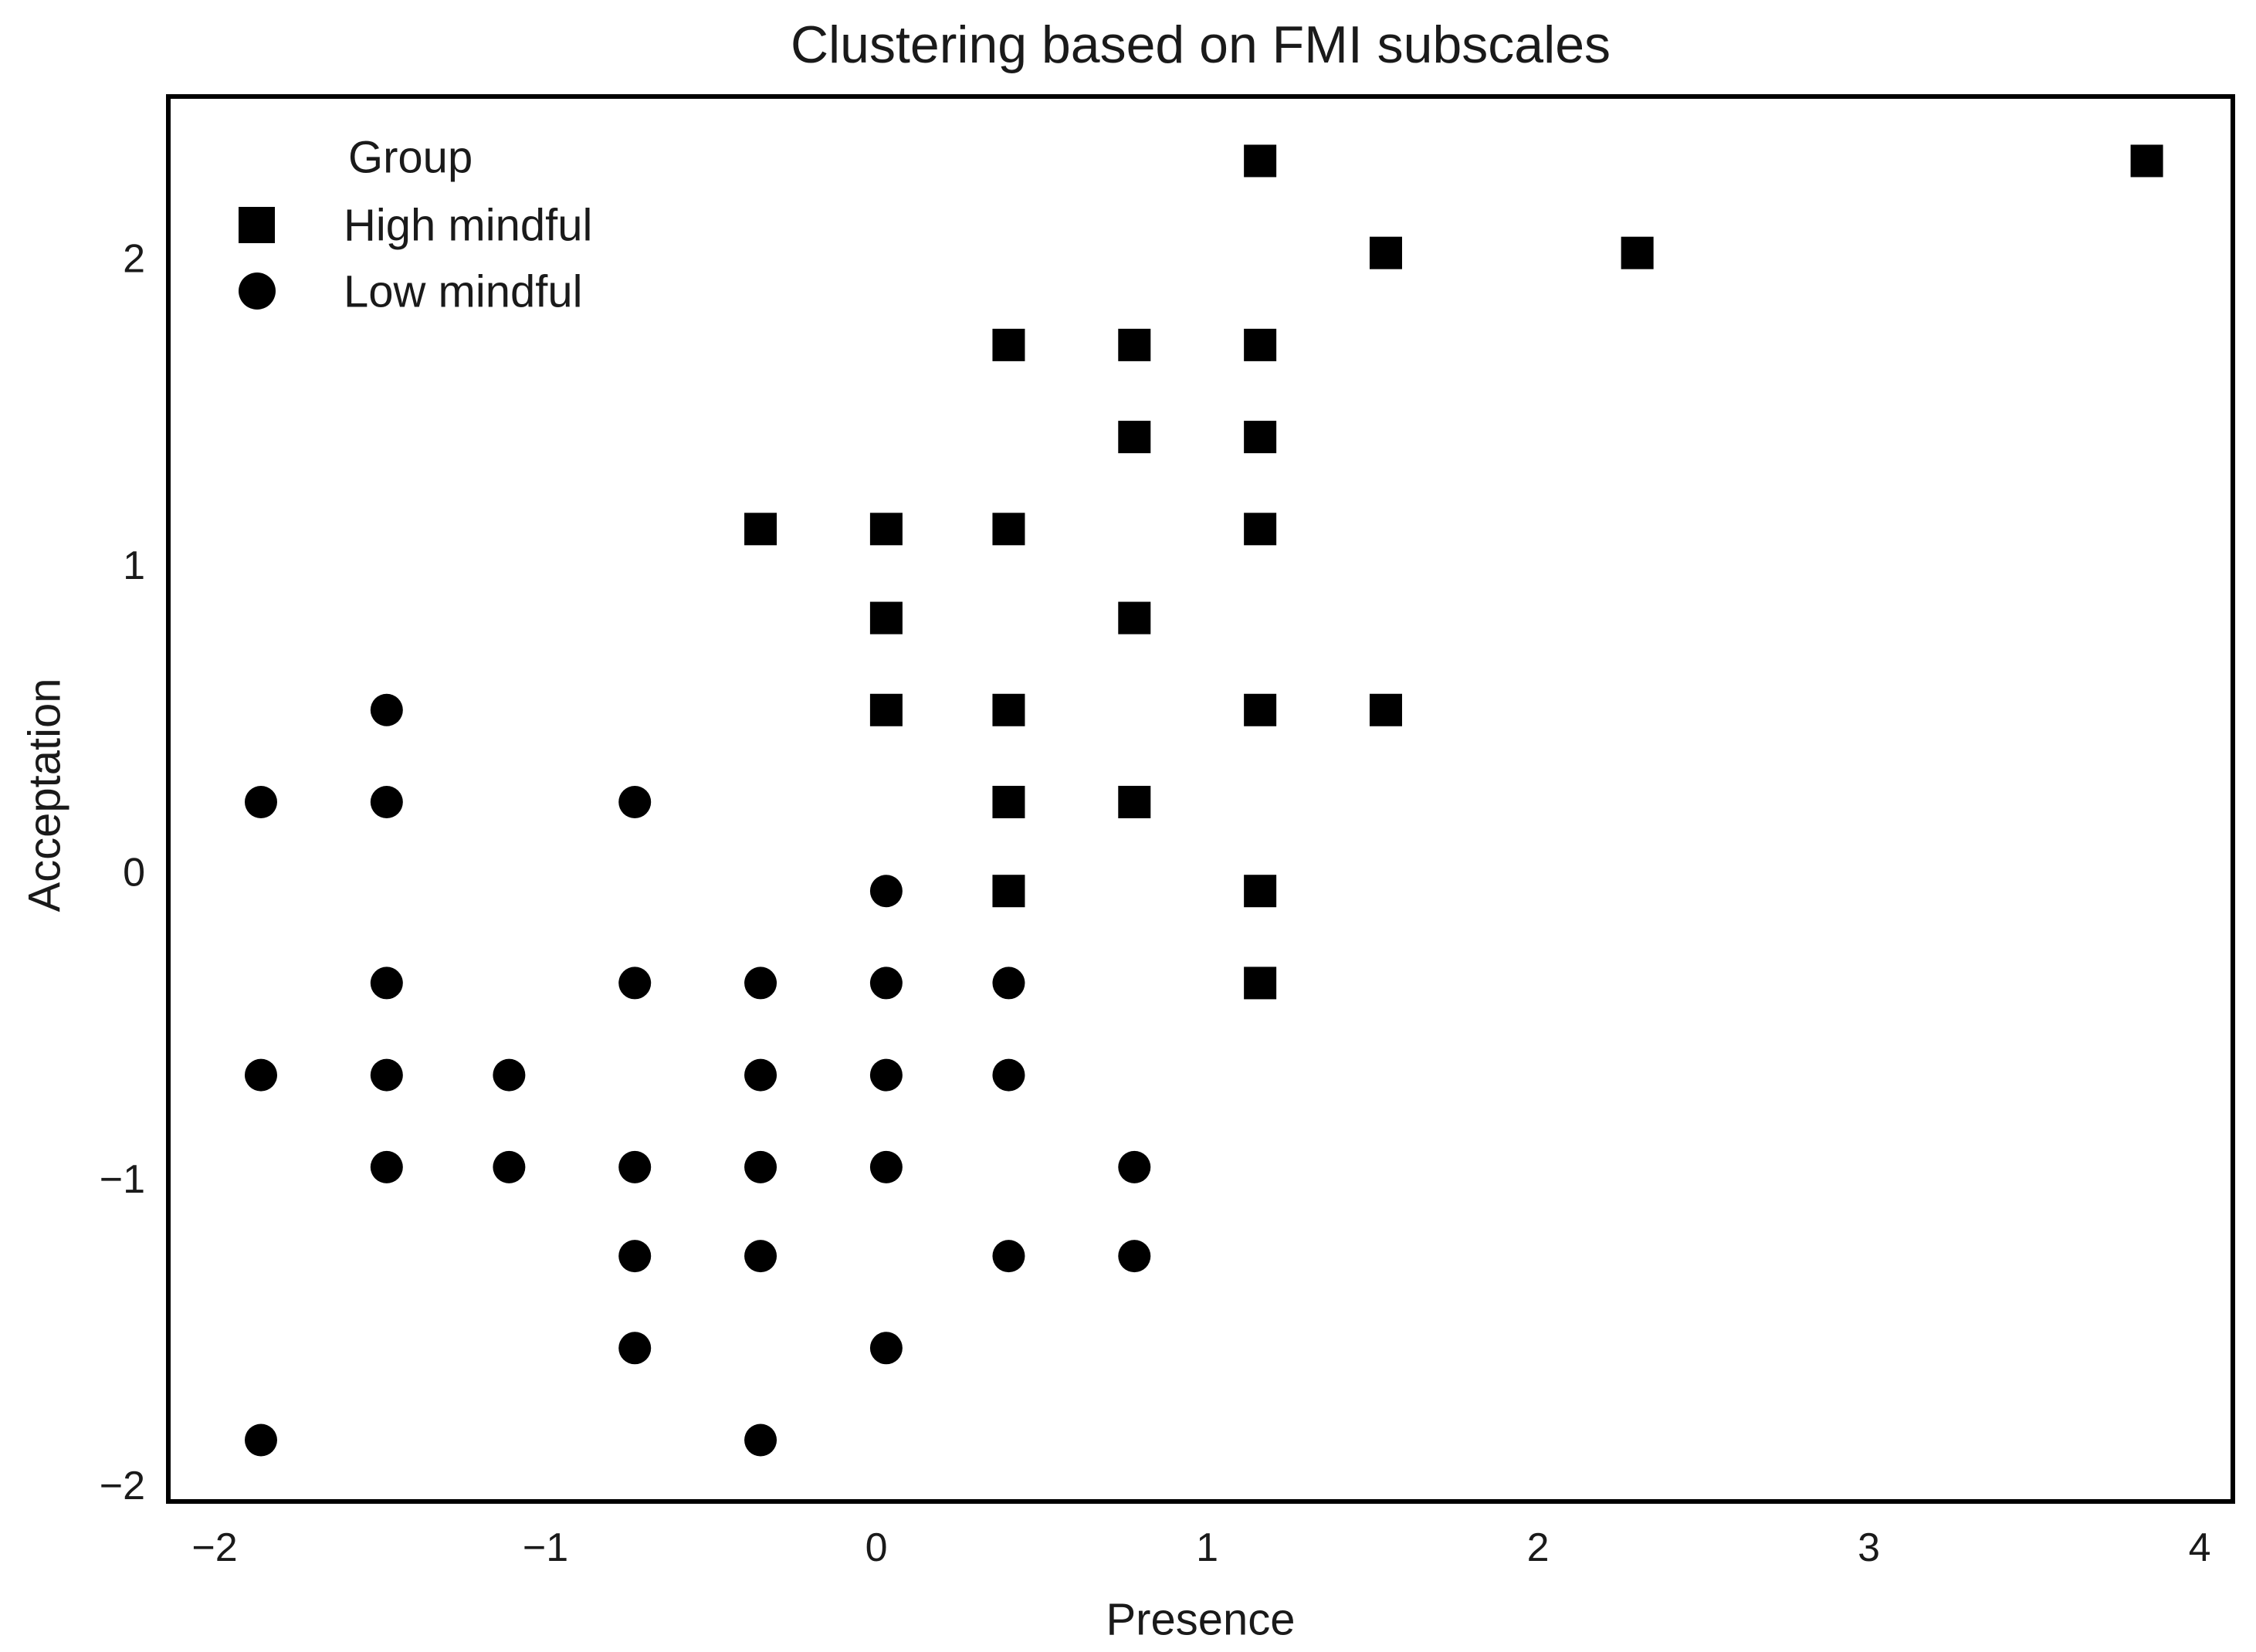  I want to click on legend-square-icon, so click(257, 225).